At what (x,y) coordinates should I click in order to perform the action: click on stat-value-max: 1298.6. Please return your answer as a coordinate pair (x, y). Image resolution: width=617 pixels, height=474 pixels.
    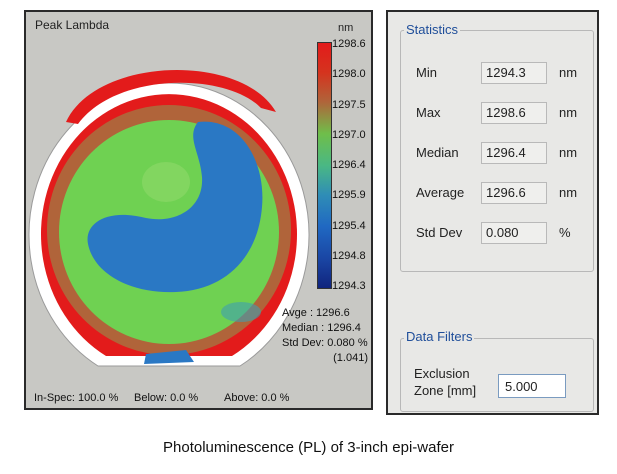
    Looking at the image, I should click on (514, 113).